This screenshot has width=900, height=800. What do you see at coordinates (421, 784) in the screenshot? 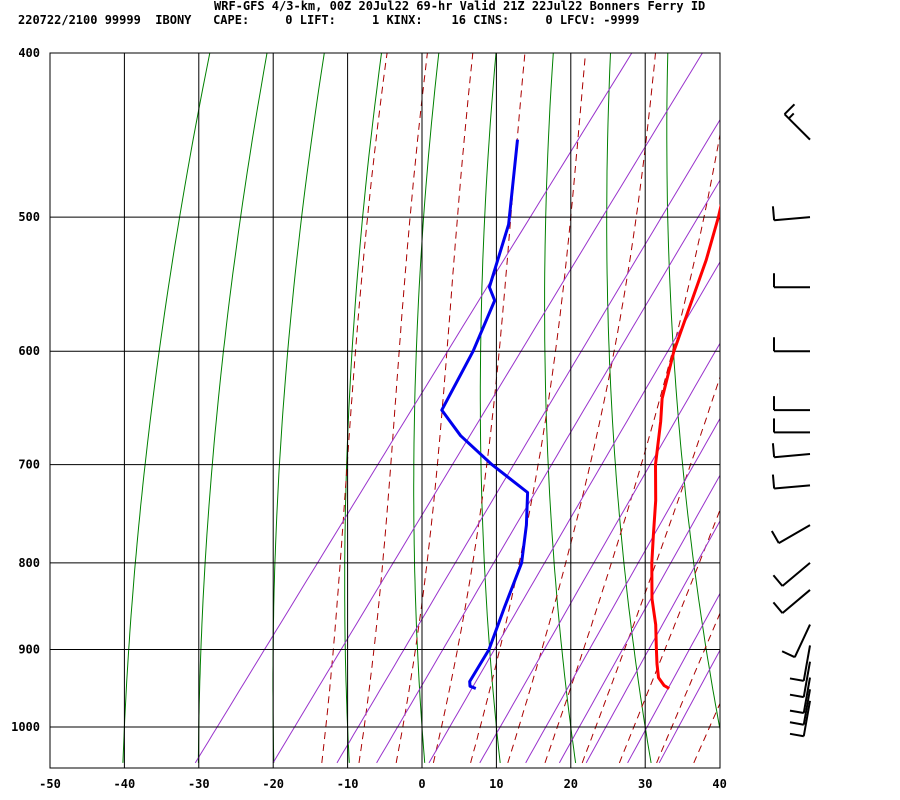
I see `x-tick-label: 0` at bounding box center [421, 784].